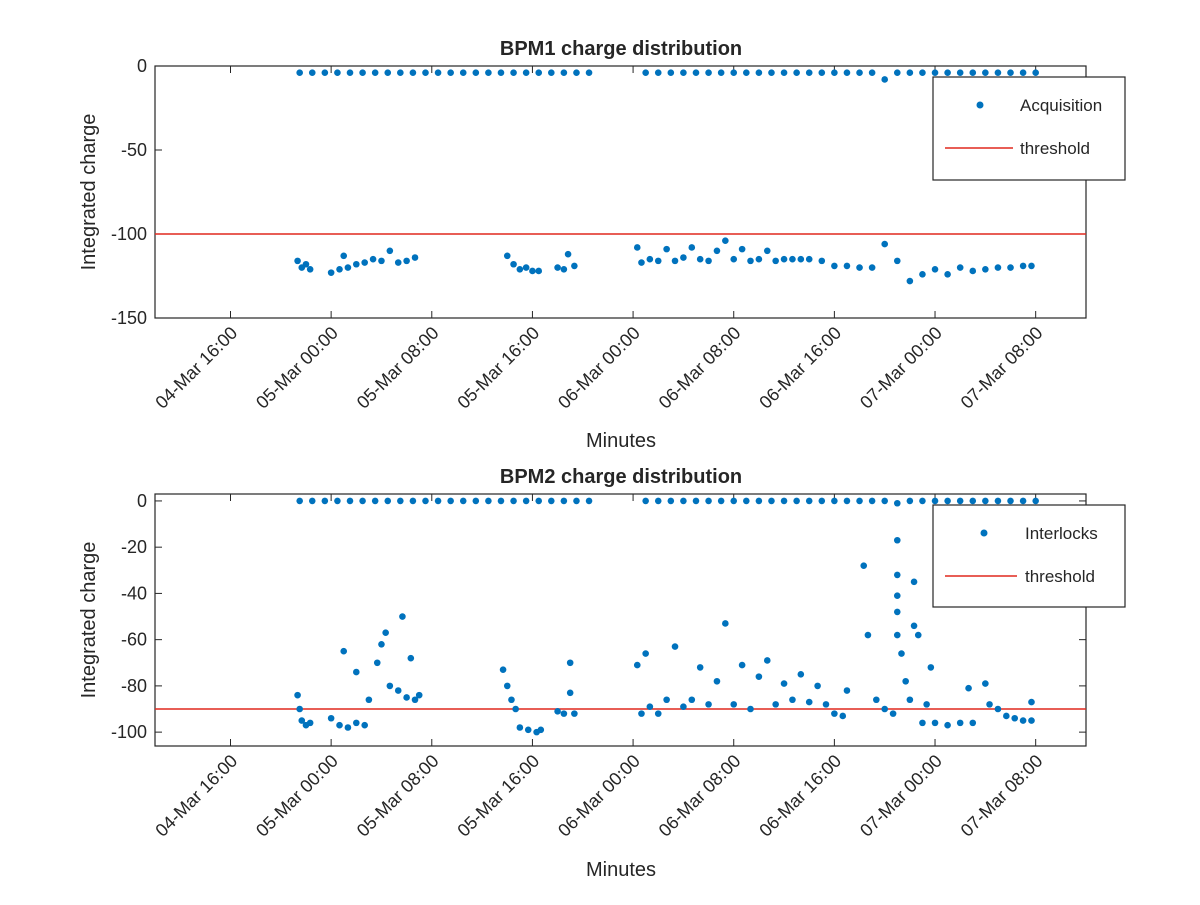  I want to click on x-tick-label: 07-Mar 00:00, so click(901, 796).